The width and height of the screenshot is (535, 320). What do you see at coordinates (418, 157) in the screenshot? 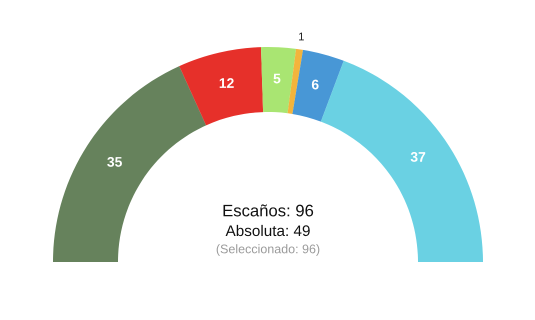
I see `data-label: 37` at bounding box center [418, 157].